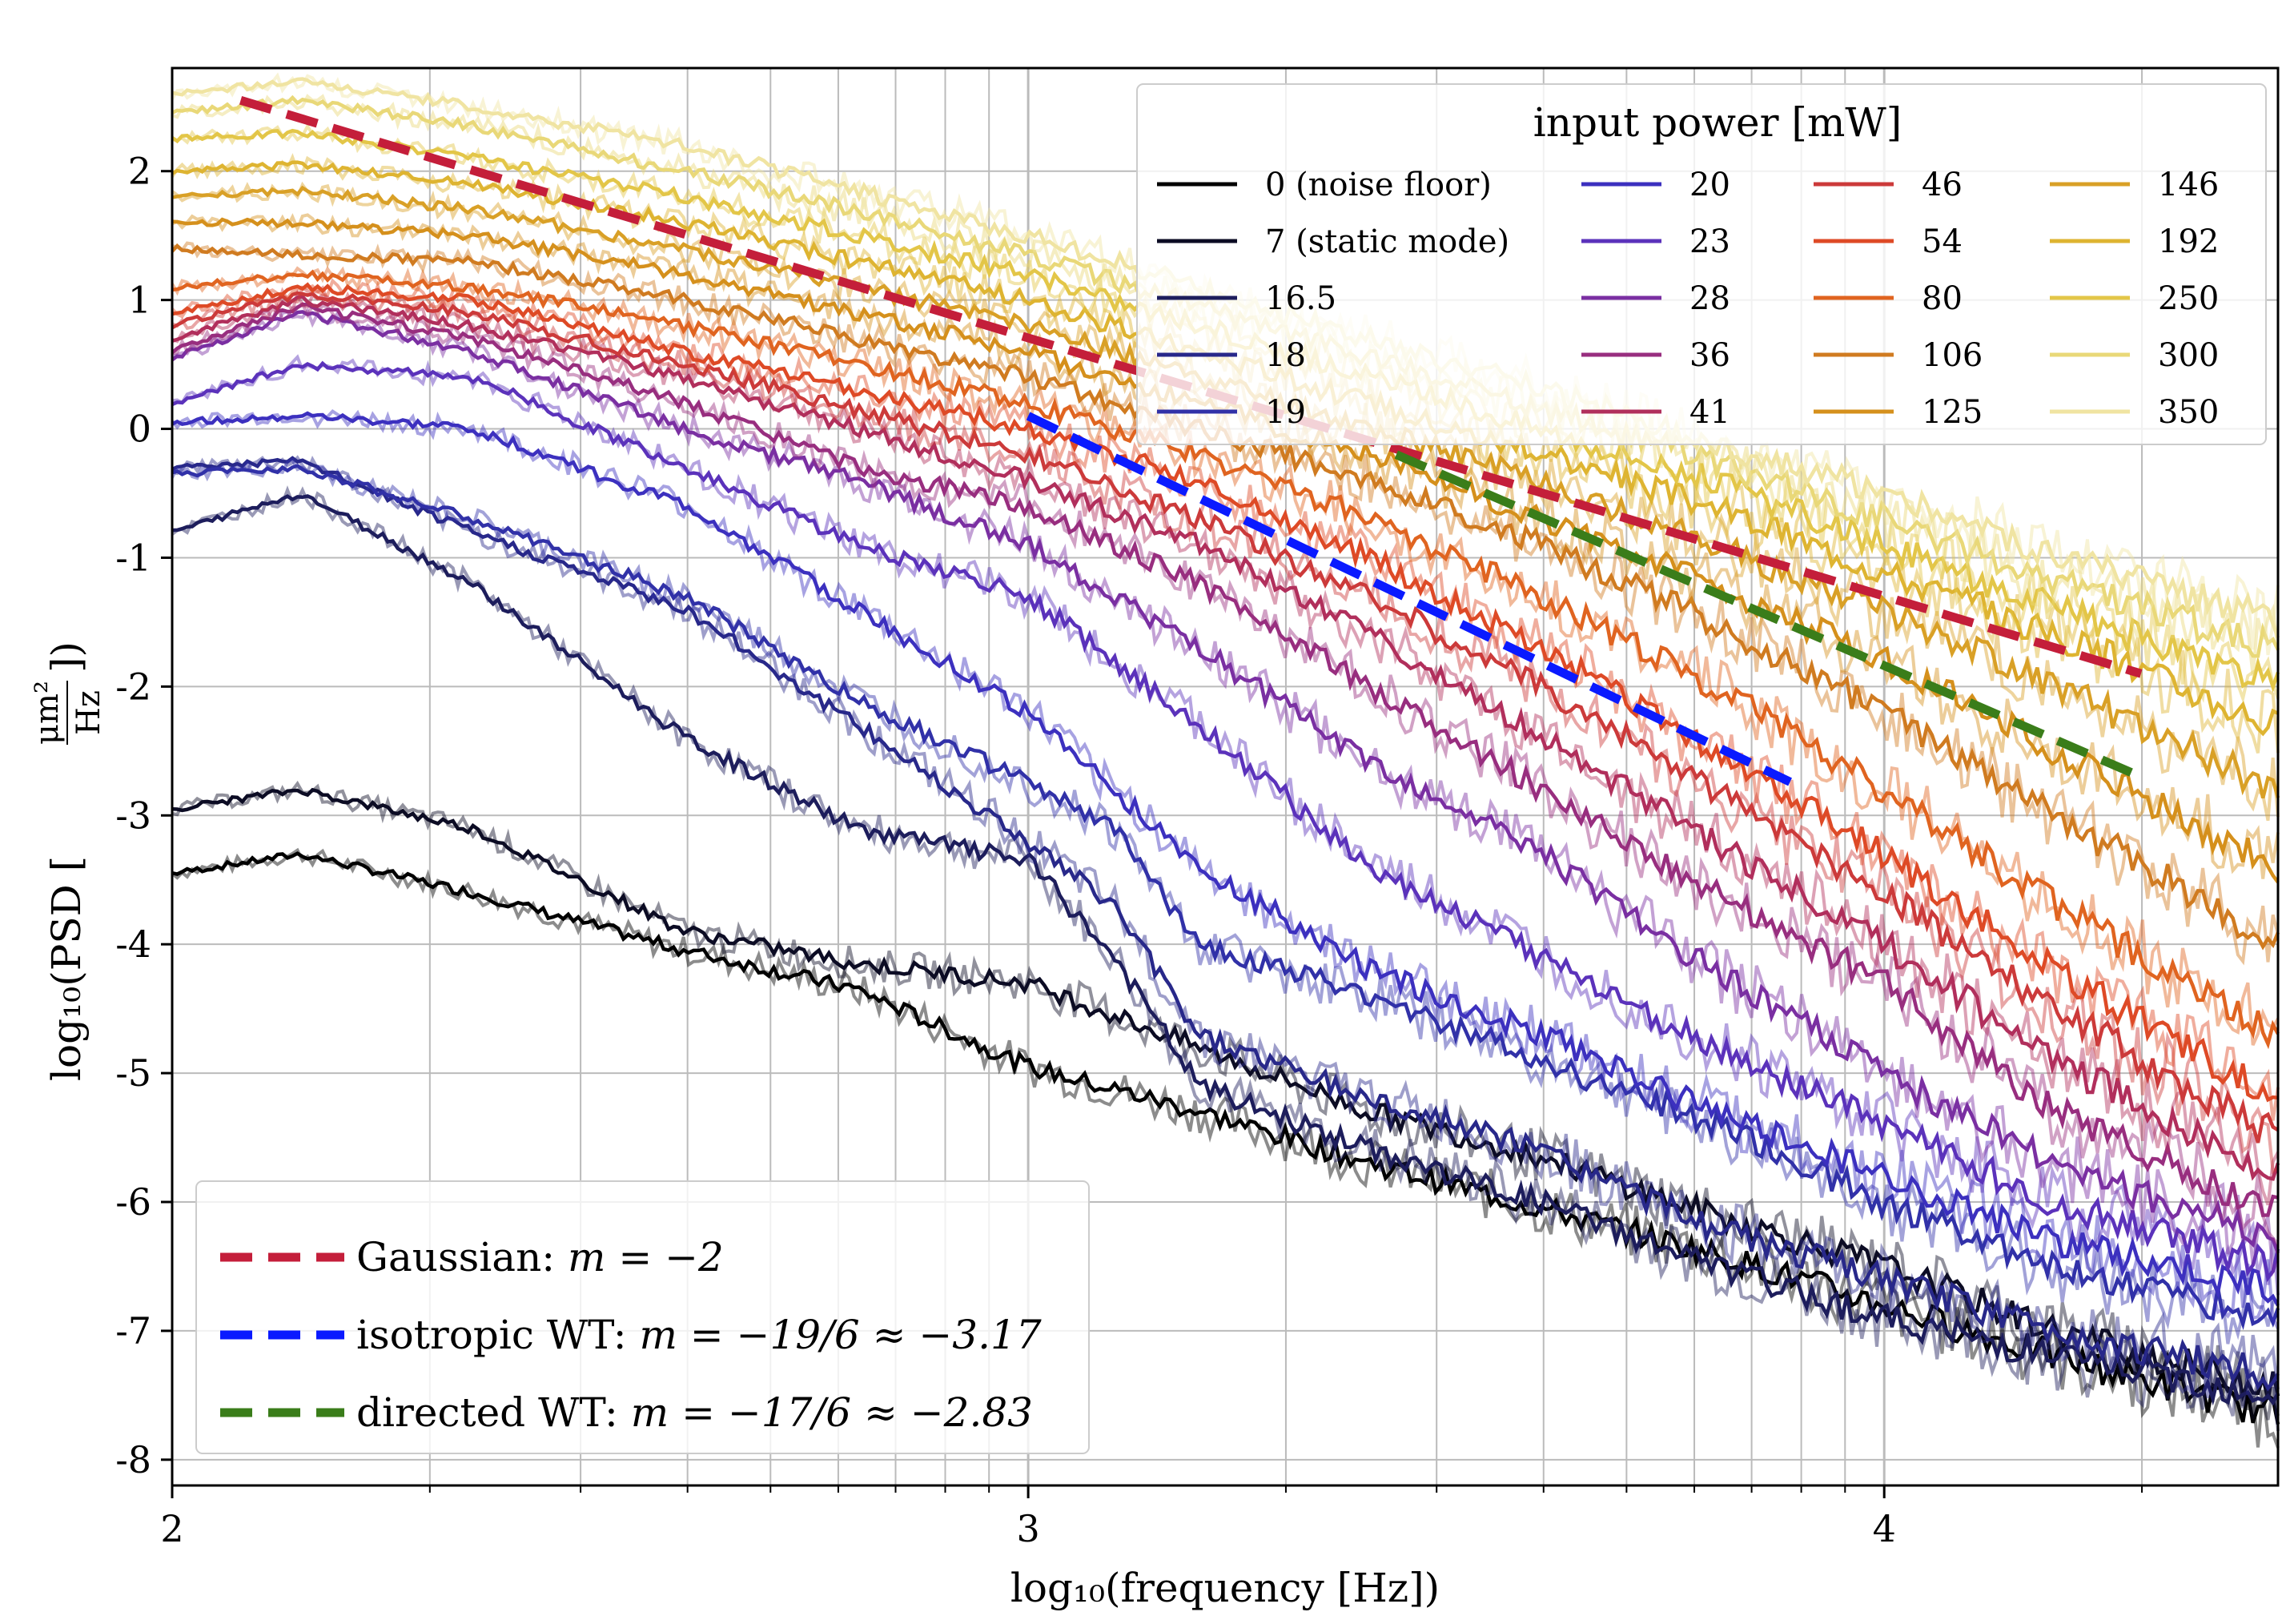 The width and height of the screenshot is (2282, 1624). Describe the element at coordinates (133, 1202) in the screenshot. I see `y-tick-label: -6` at that location.